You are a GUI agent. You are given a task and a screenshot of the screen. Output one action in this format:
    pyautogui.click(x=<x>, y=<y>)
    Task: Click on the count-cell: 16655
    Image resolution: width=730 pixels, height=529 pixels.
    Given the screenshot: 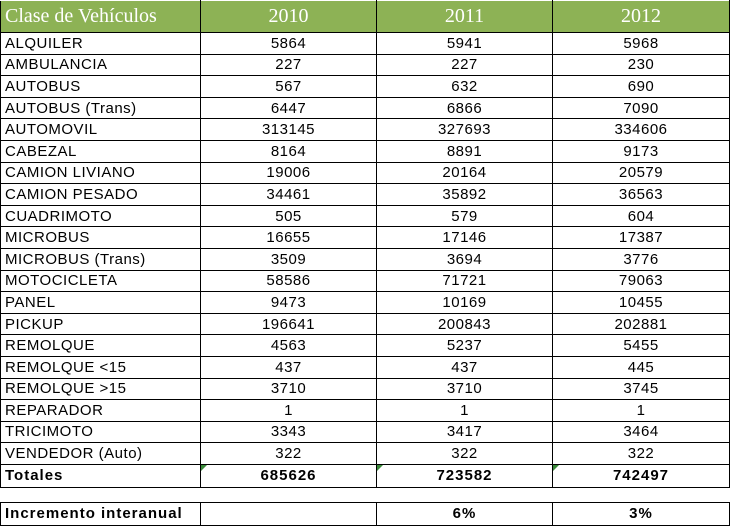 What is the action you would take?
    pyautogui.click(x=288, y=237)
    